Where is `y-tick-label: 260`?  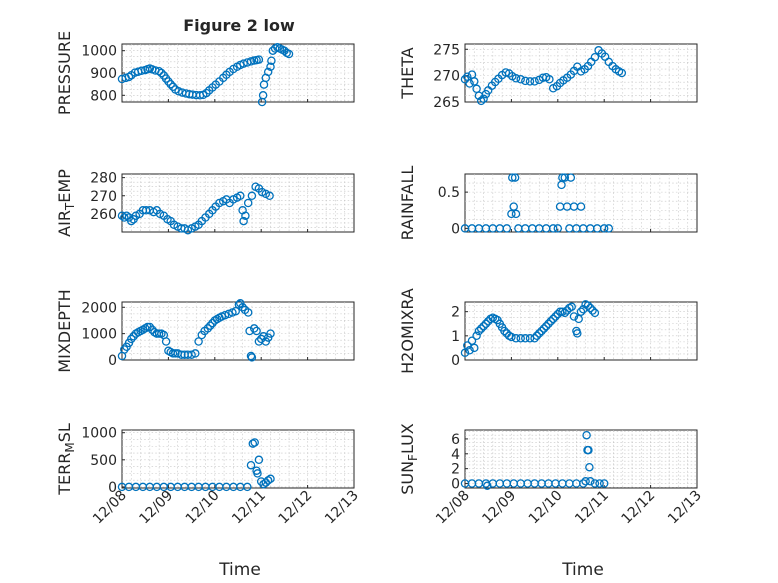
y-tick-label: 260 is located at coordinates (103, 215).